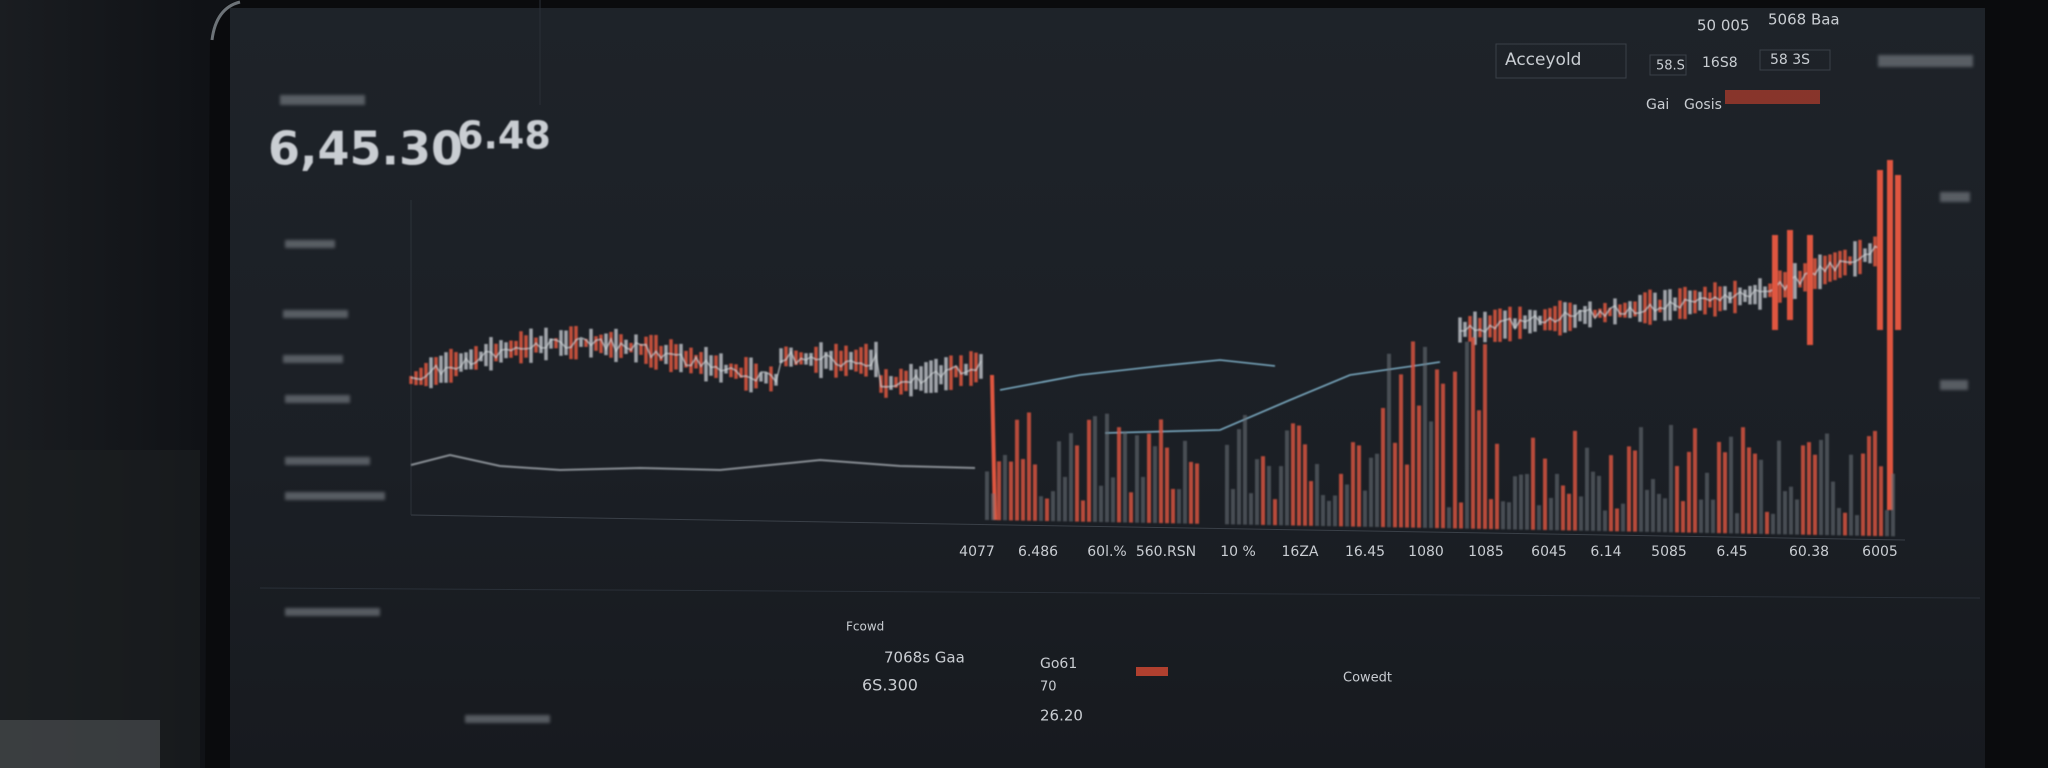  Describe the element at coordinates (977, 552) in the screenshot. I see `x-label: 4077` at that location.